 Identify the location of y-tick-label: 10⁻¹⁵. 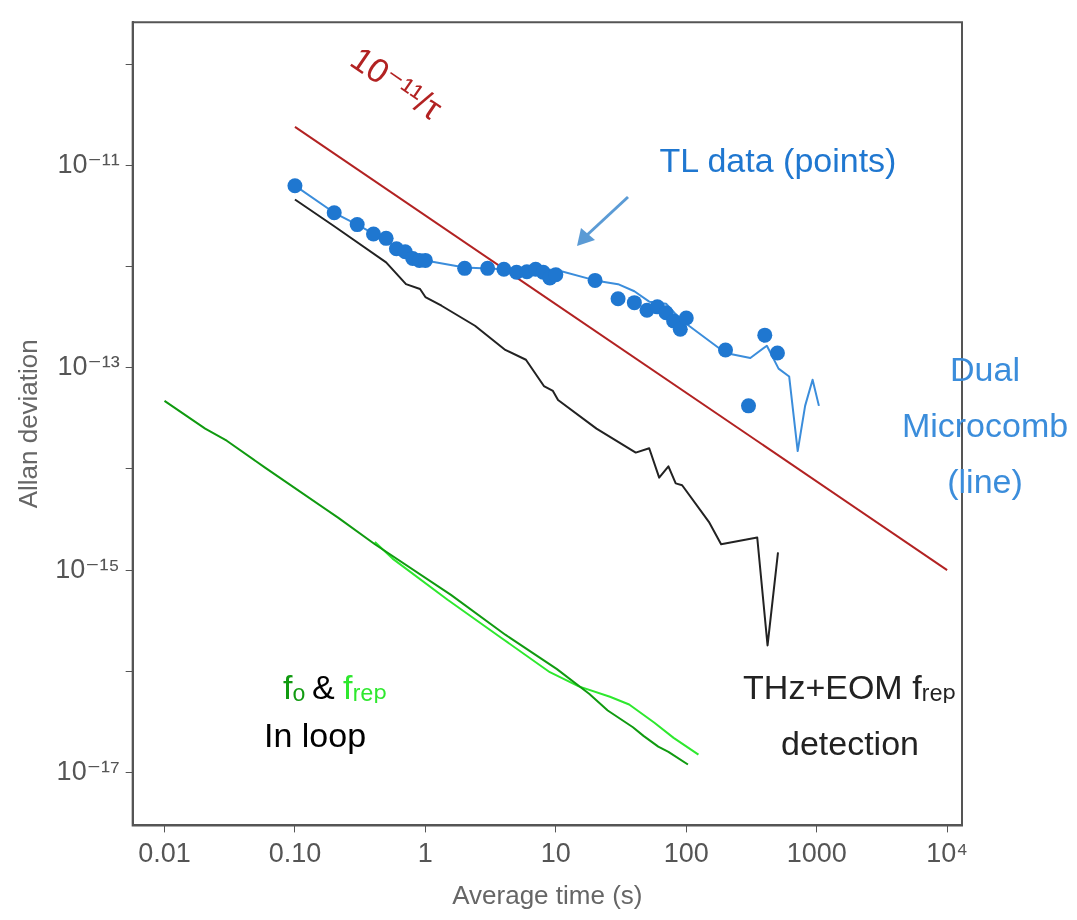
(87, 568).